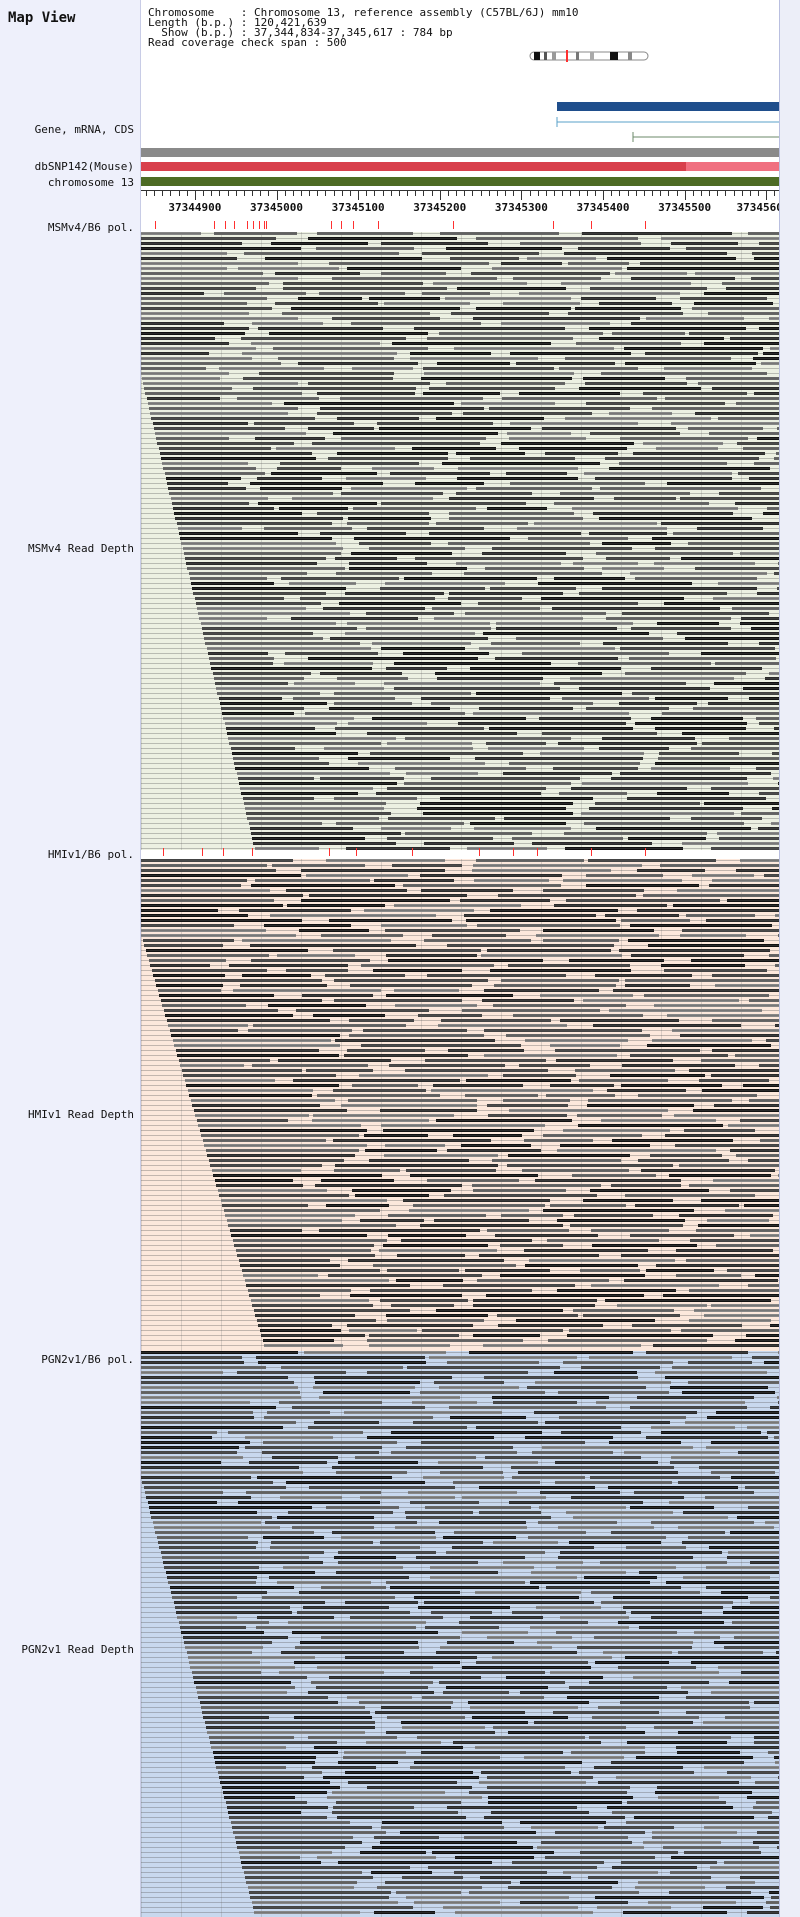  What do you see at coordinates (581, 1634) in the screenshot?
I see `grid-line` at bounding box center [581, 1634].